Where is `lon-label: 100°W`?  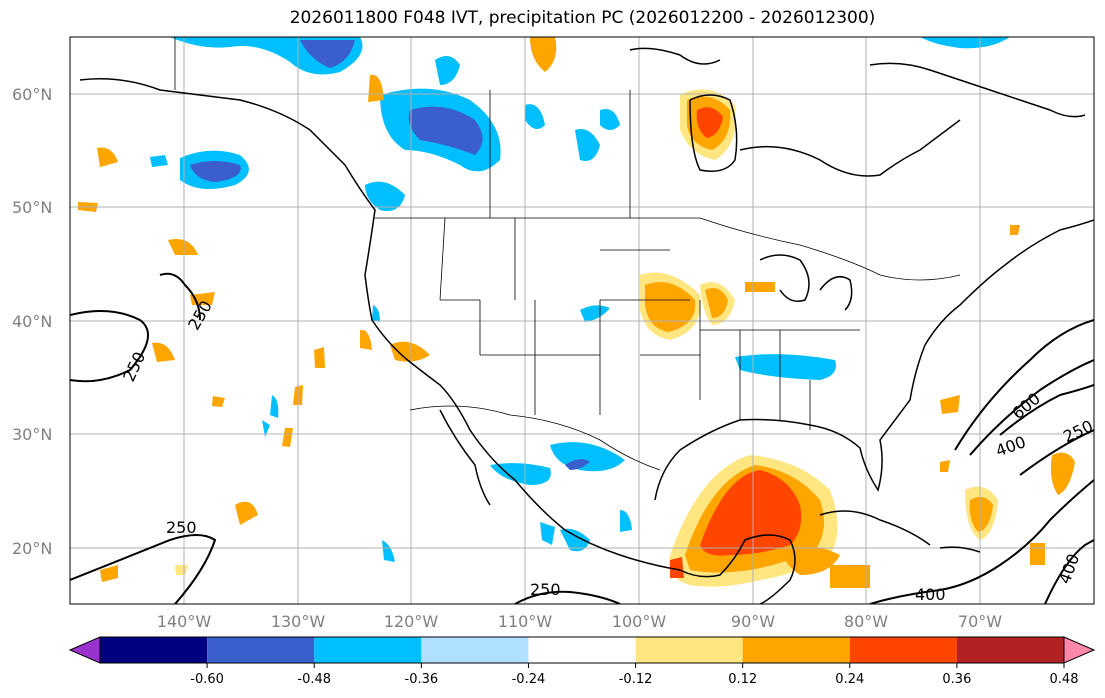
lon-label: 100°W is located at coordinates (639, 621).